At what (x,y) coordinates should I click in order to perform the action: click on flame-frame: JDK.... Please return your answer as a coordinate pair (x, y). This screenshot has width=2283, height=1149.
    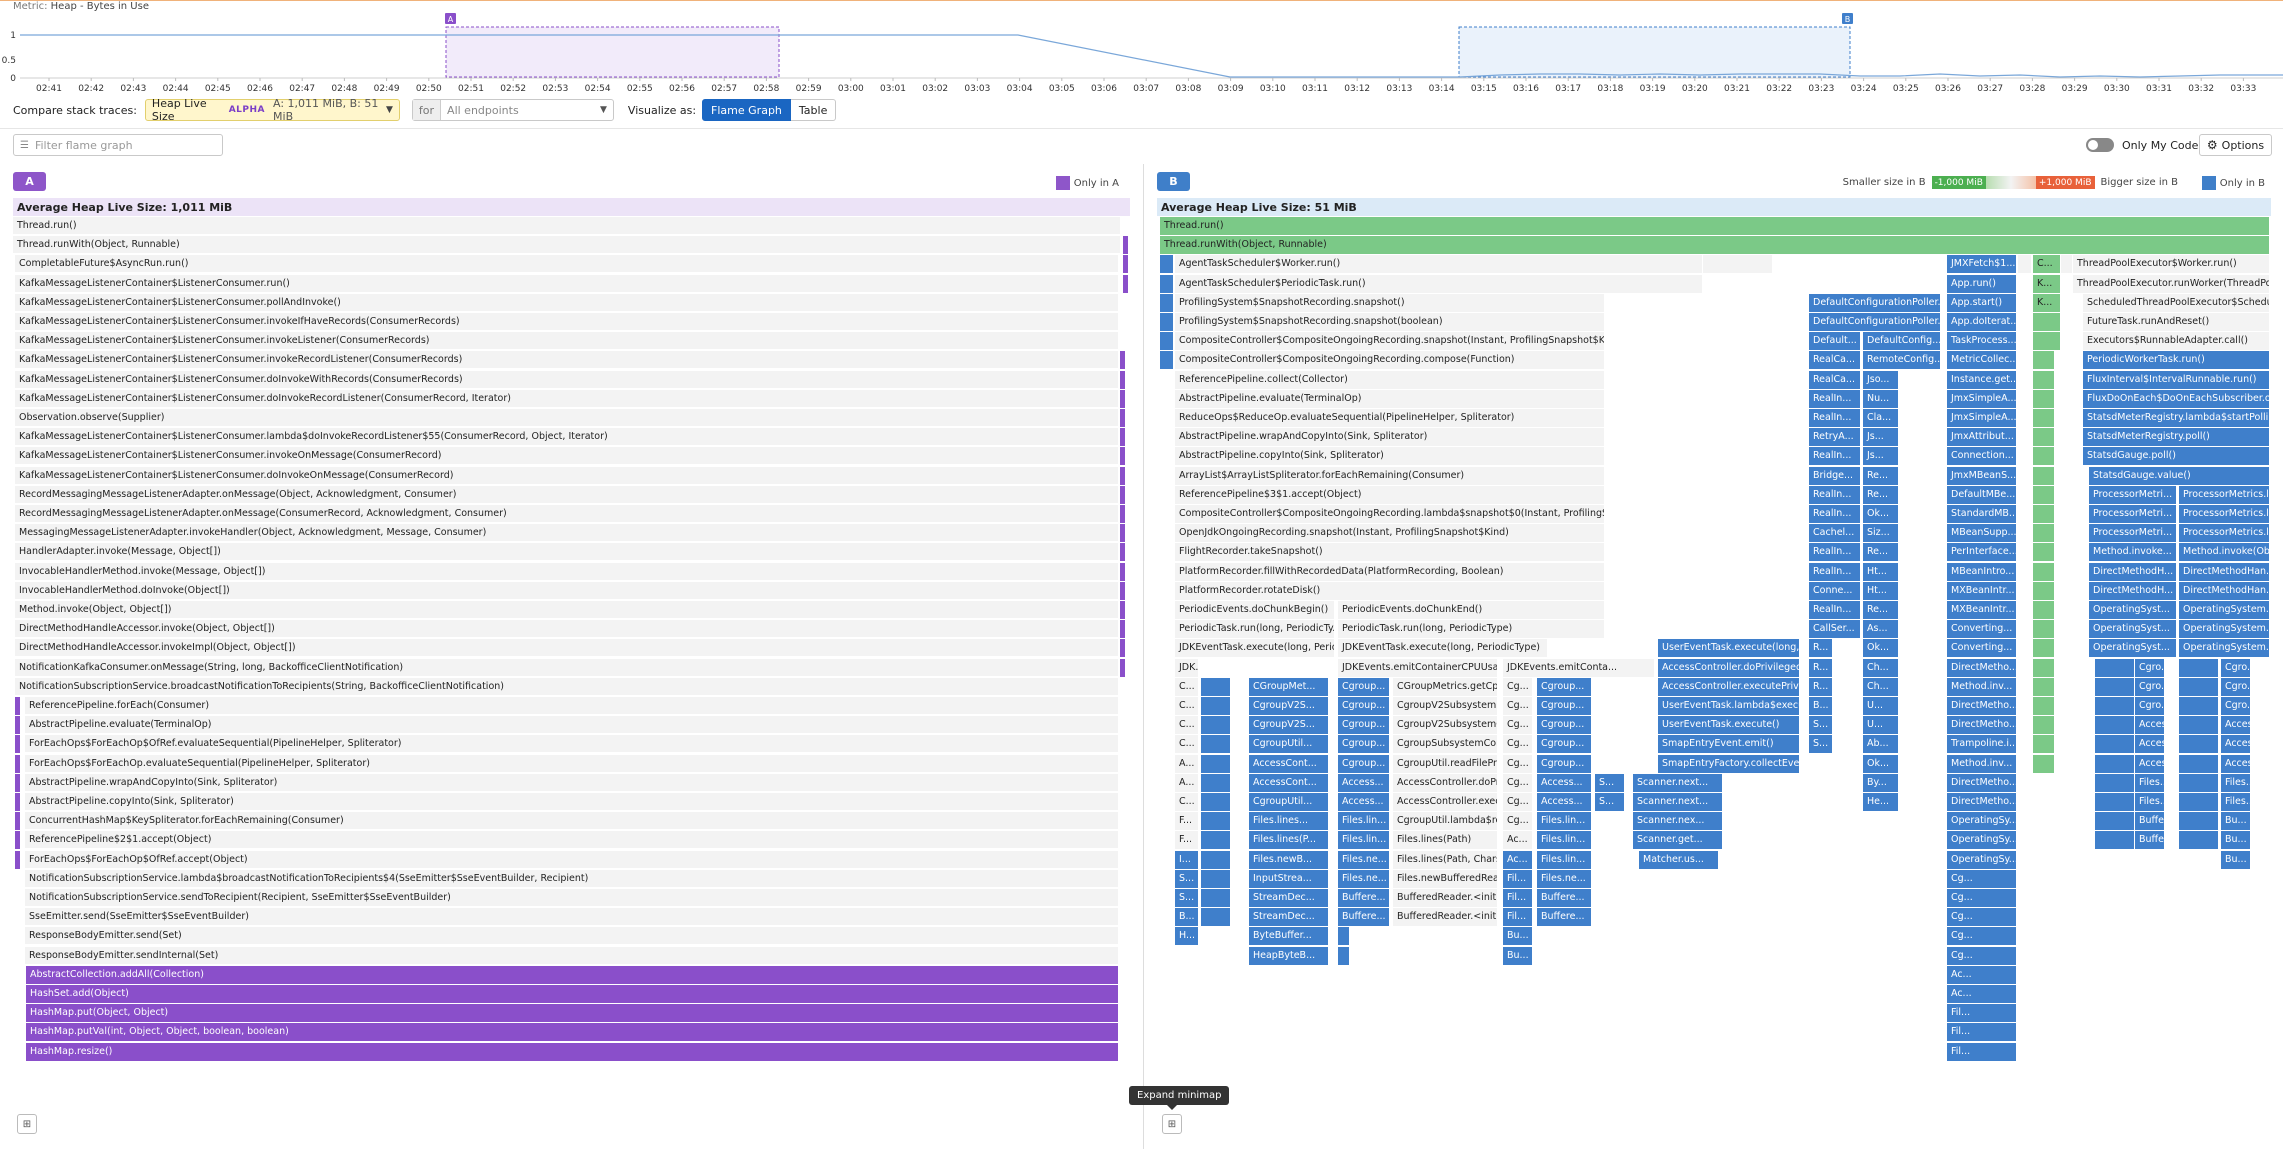
    Looking at the image, I should click on (1187, 667).